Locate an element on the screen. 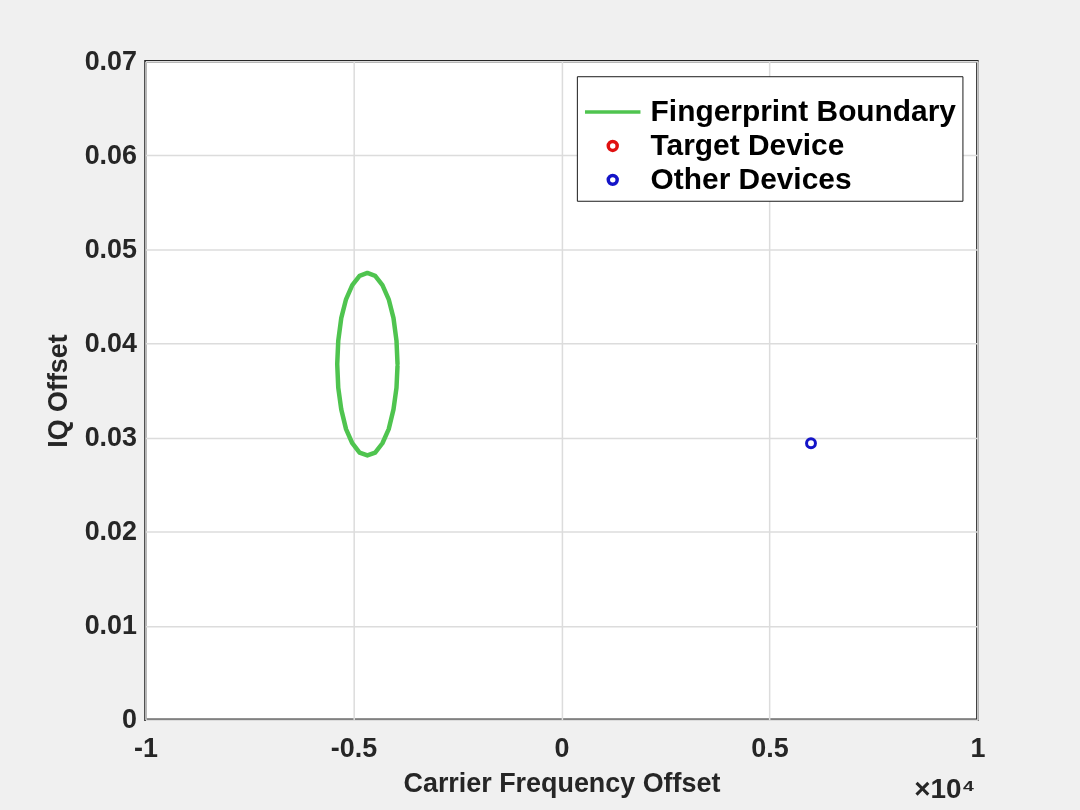 This screenshot has height=810, width=1080. x-tick-label: 0 is located at coordinates (562, 748).